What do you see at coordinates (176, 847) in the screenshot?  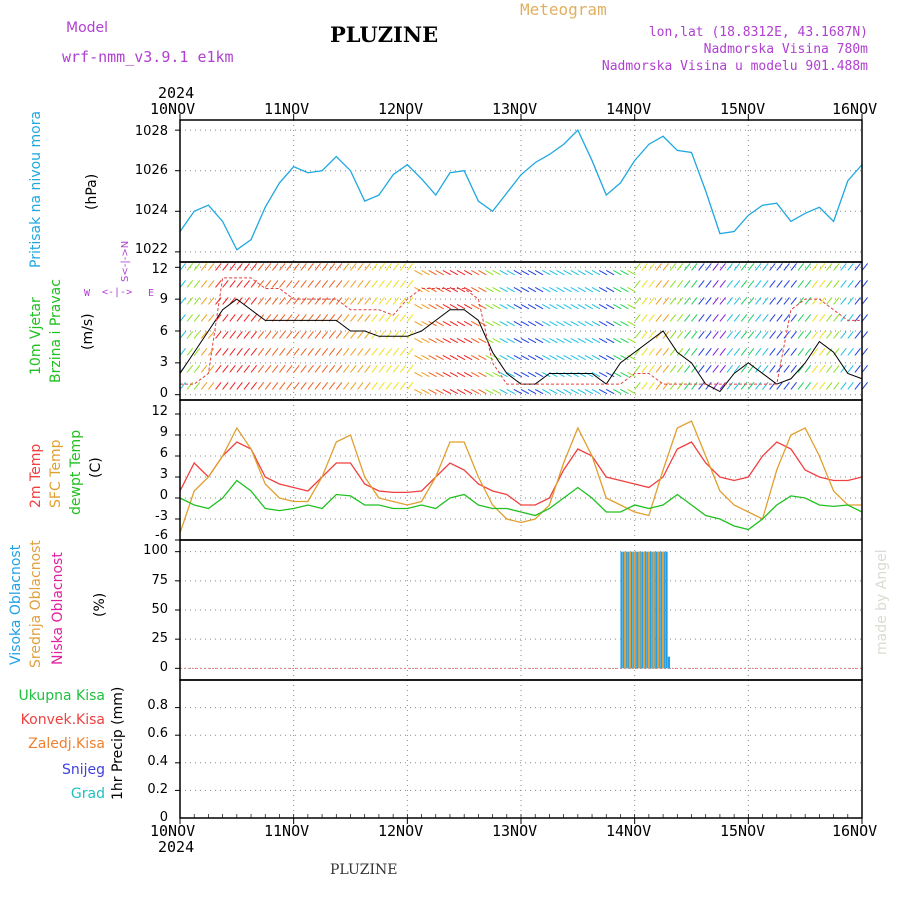 I see `bottom-year: 2024` at bounding box center [176, 847].